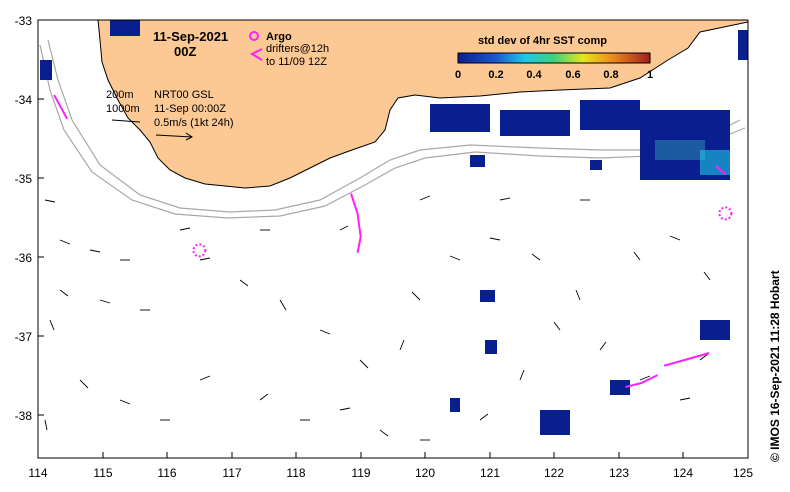 Image resolution: width=790 pixels, height=492 pixels. Describe the element at coordinates (360, 473) in the screenshot. I see `lon-tick-label: 119` at that location.